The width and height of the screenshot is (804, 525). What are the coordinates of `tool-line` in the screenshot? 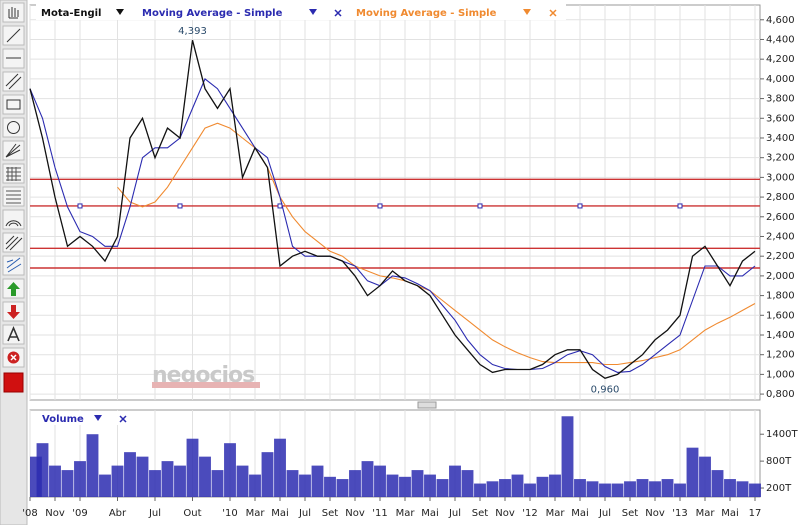 It's located at (13, 35).